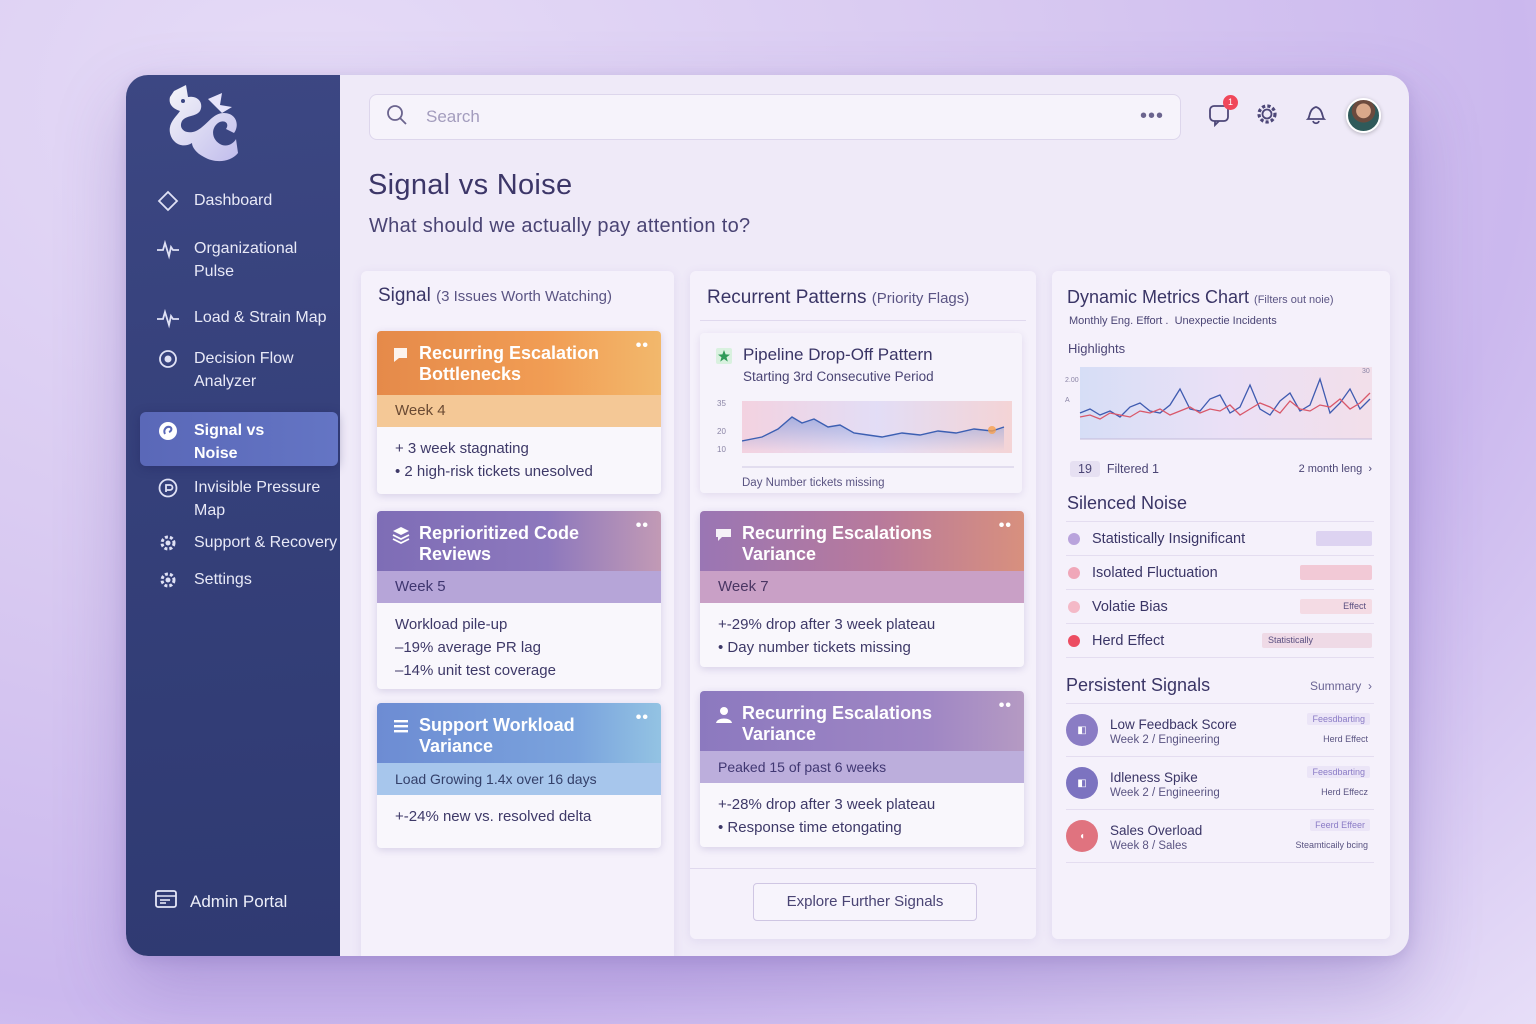 Image resolution: width=1536 pixels, height=1024 pixels. I want to click on settings-button, so click(1267, 116).